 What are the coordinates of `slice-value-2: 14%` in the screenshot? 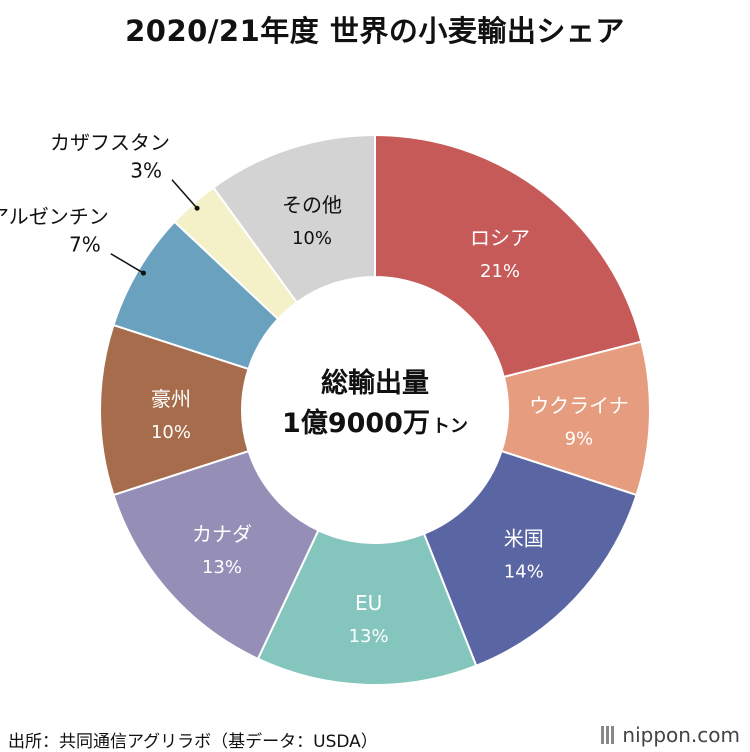 It's located at (524, 572).